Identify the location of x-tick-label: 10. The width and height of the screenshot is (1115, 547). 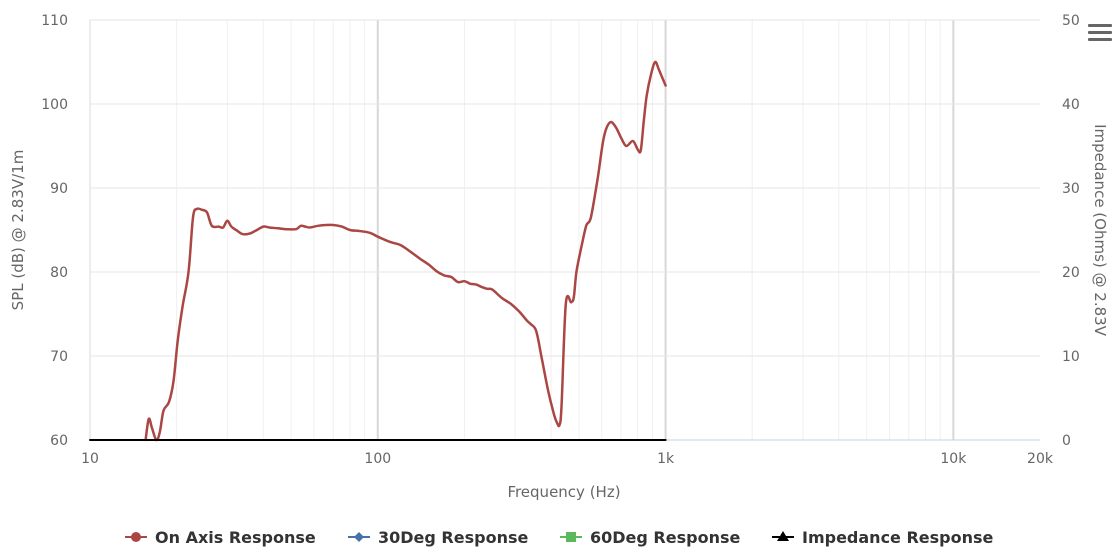
(90, 459).